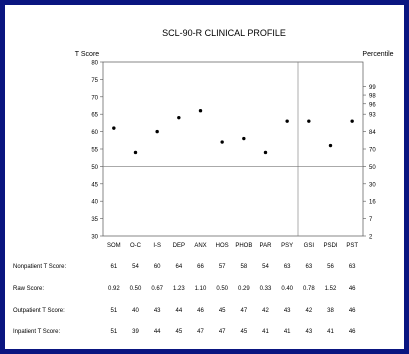 Image resolution: width=409 pixels, height=354 pixels. Describe the element at coordinates (371, 238) in the screenshot. I see `right-tick-label: 2` at that location.